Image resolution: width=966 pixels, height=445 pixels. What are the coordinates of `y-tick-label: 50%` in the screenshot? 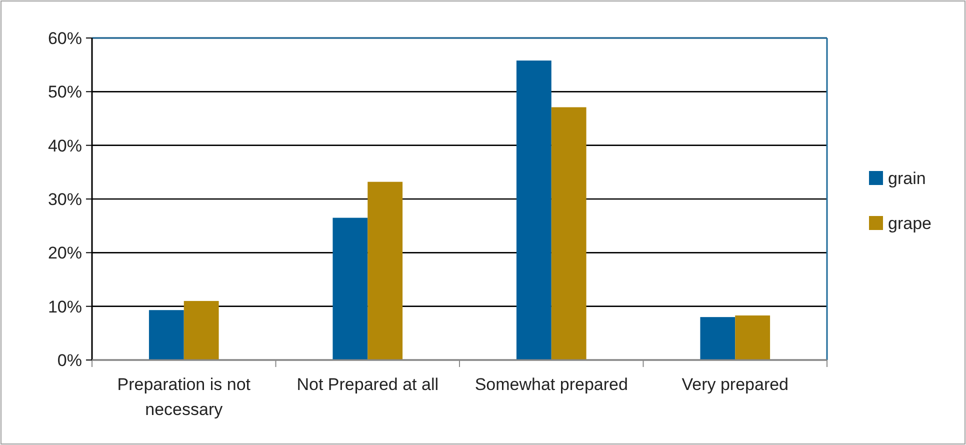 It's located at (65, 92).